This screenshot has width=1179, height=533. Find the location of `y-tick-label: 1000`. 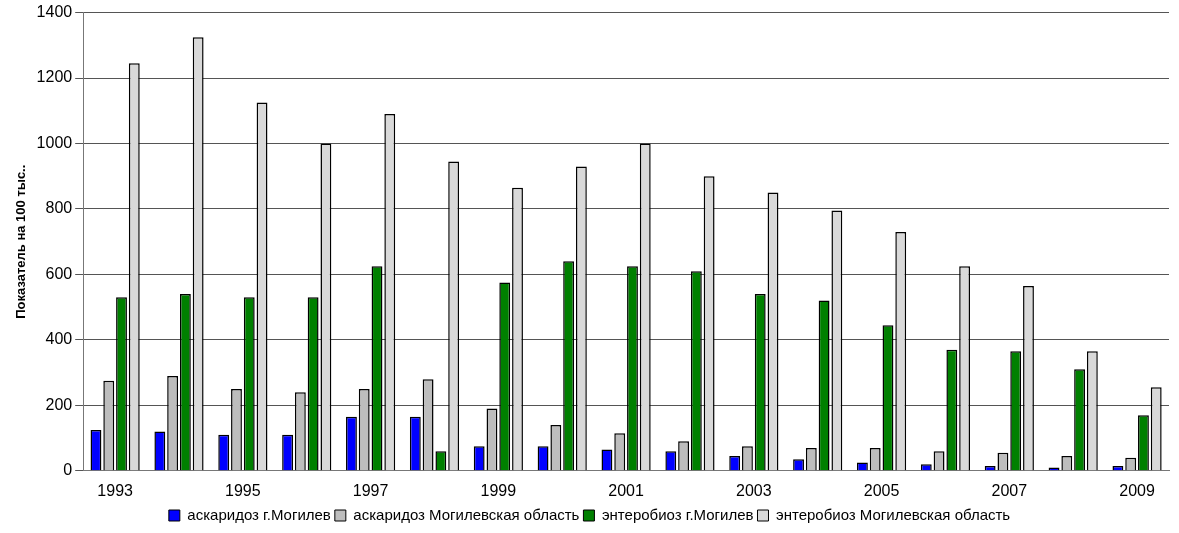

y-tick-label: 1000 is located at coordinates (54, 142).